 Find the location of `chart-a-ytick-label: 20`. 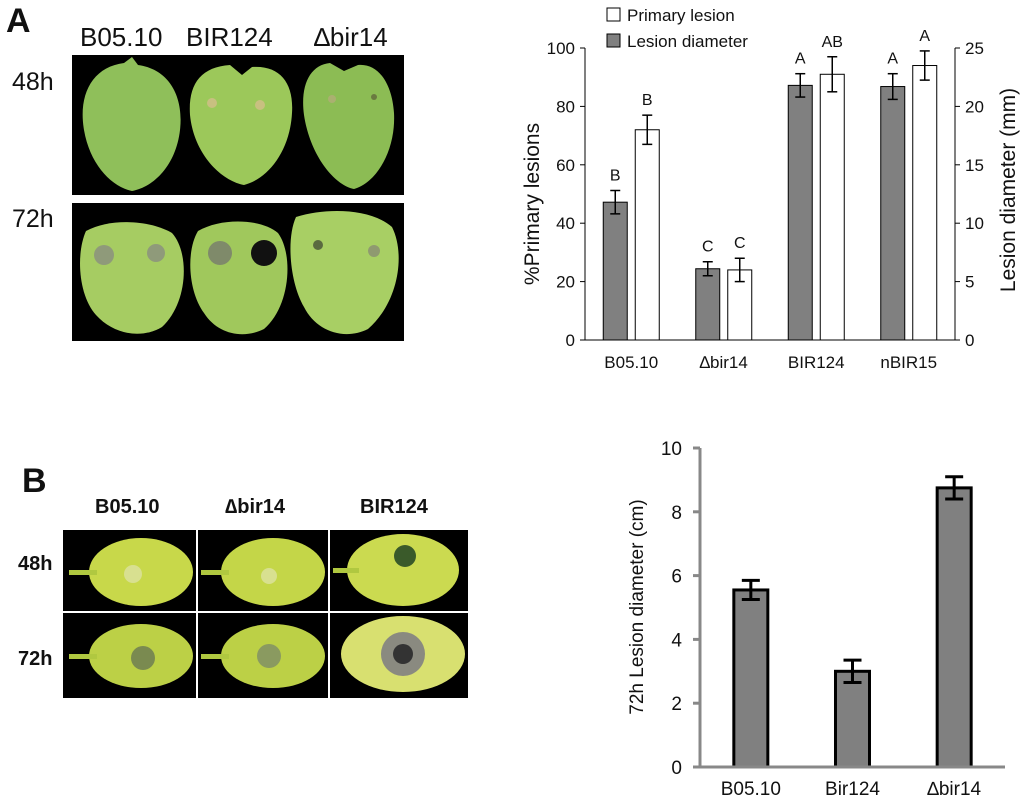

chart-a-ytick-label: 20 is located at coordinates (565, 282).